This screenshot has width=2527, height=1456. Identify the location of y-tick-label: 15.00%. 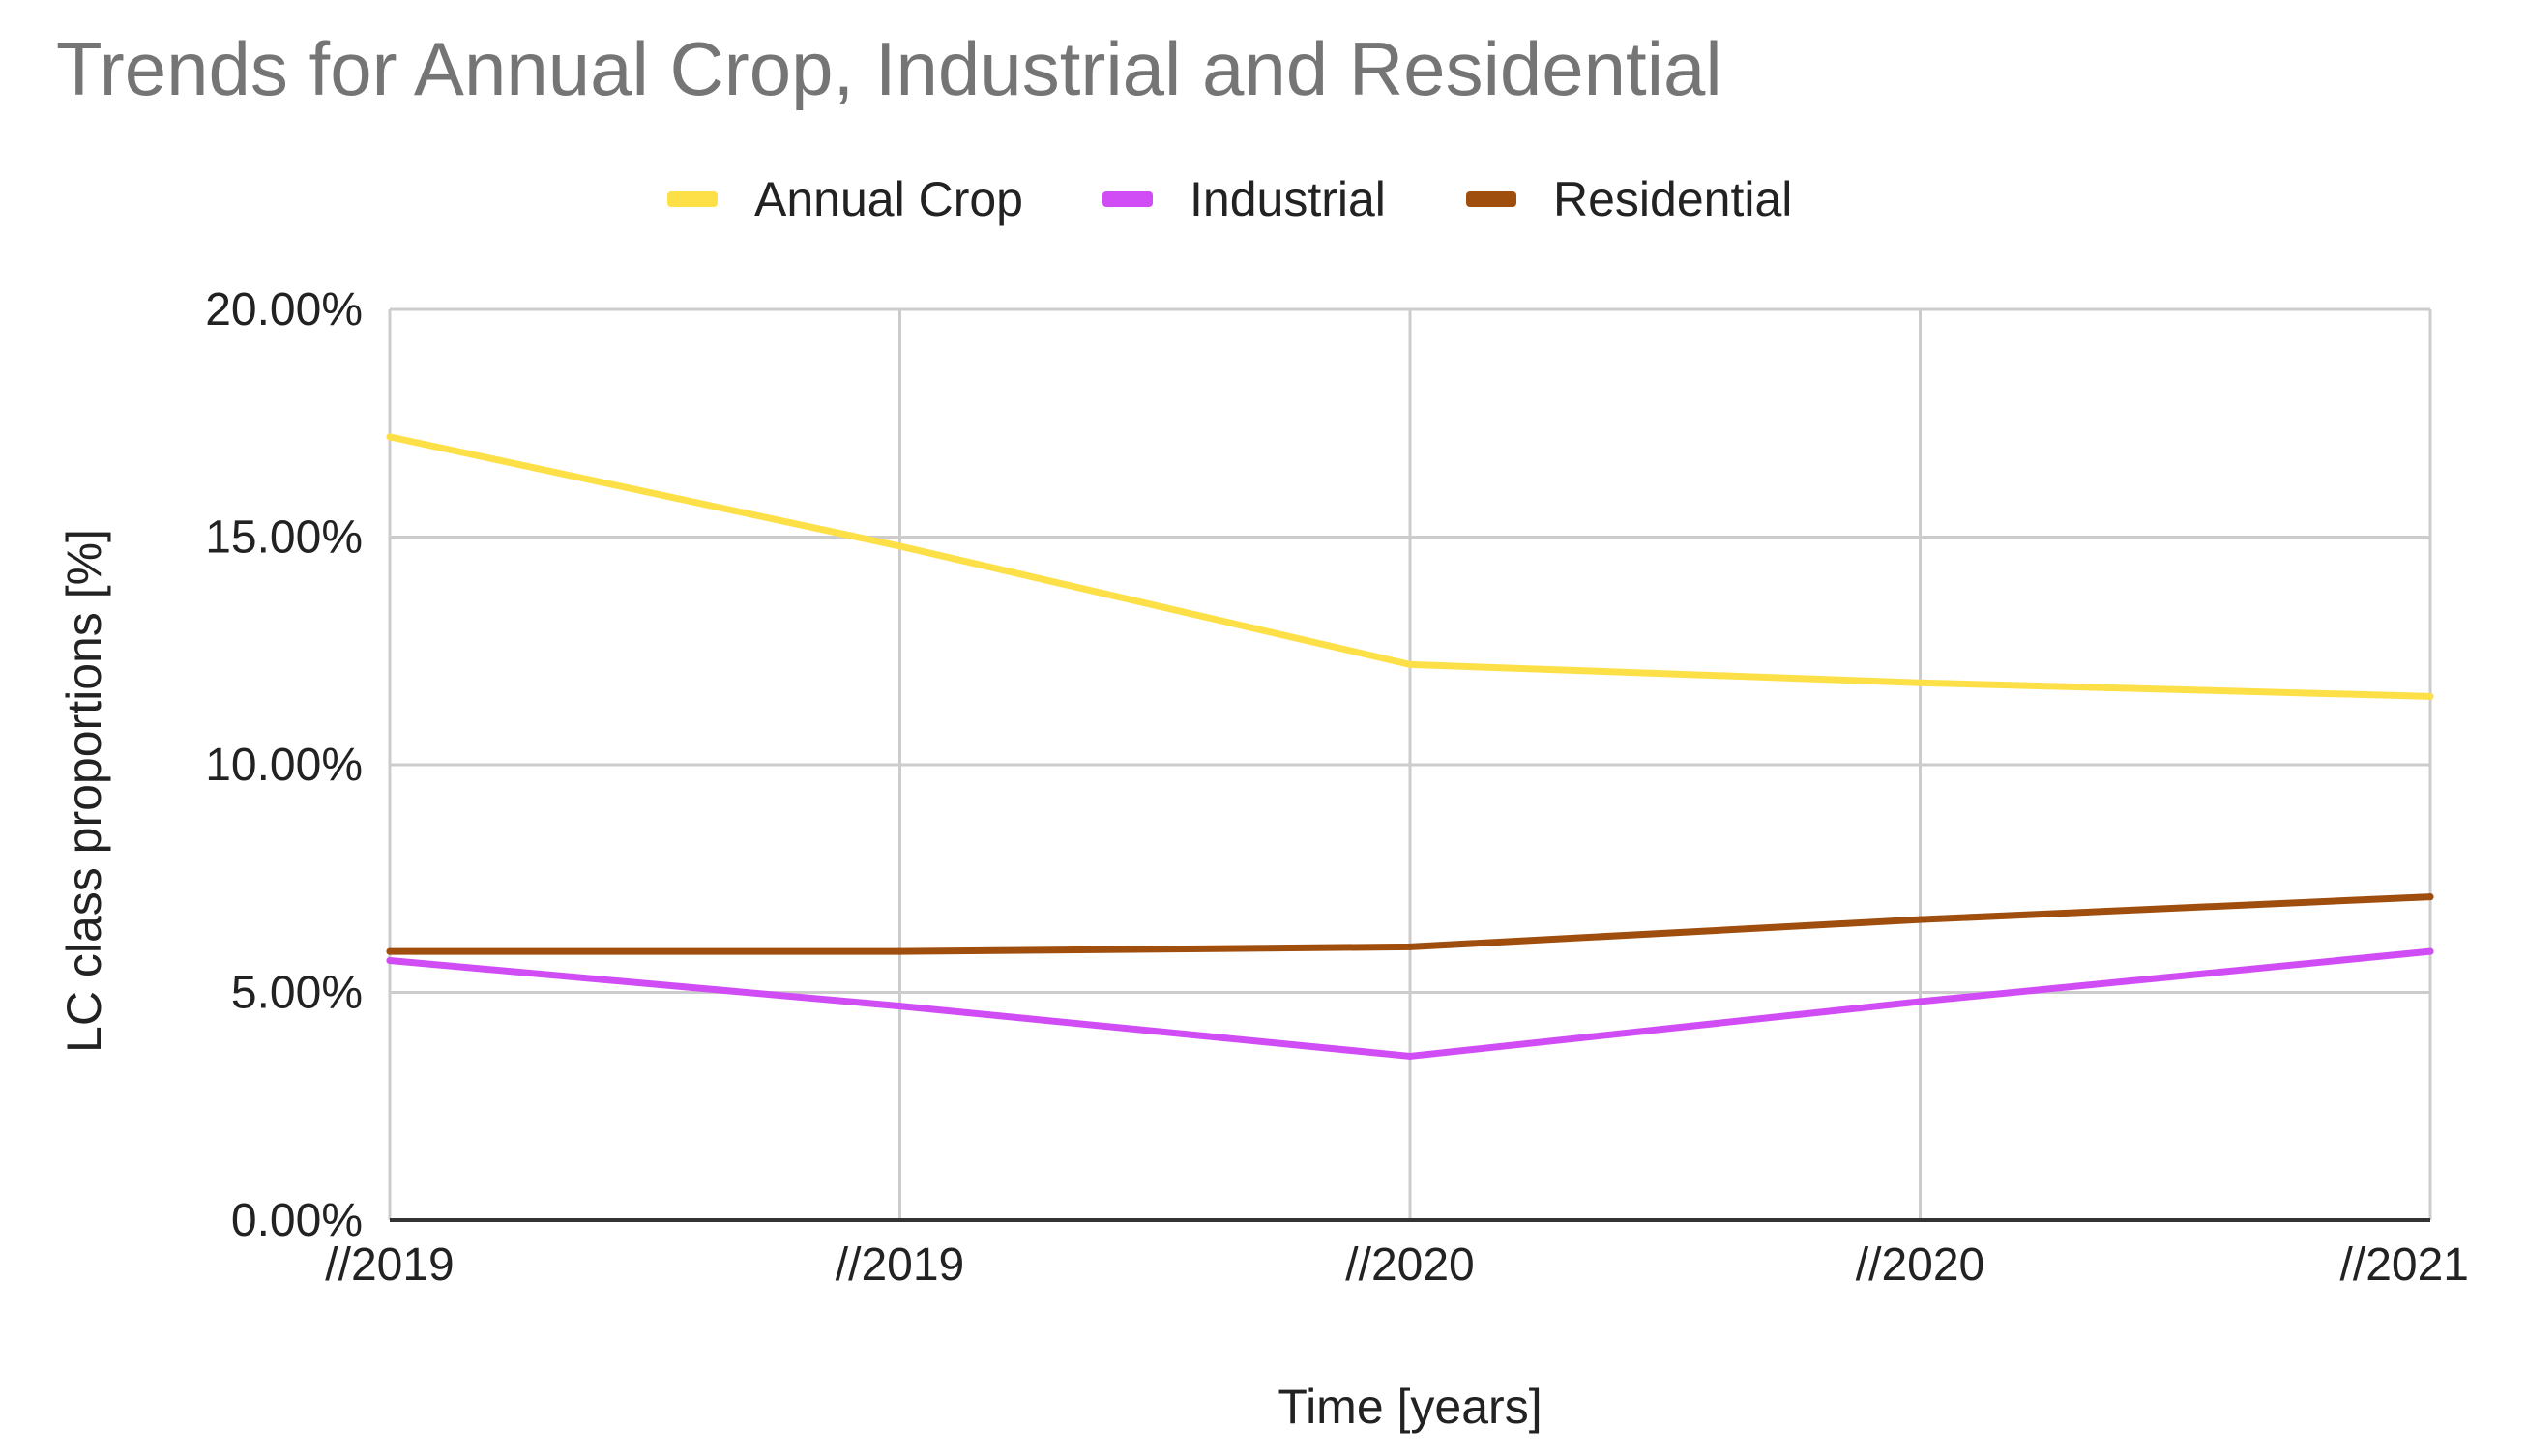
(284, 538).